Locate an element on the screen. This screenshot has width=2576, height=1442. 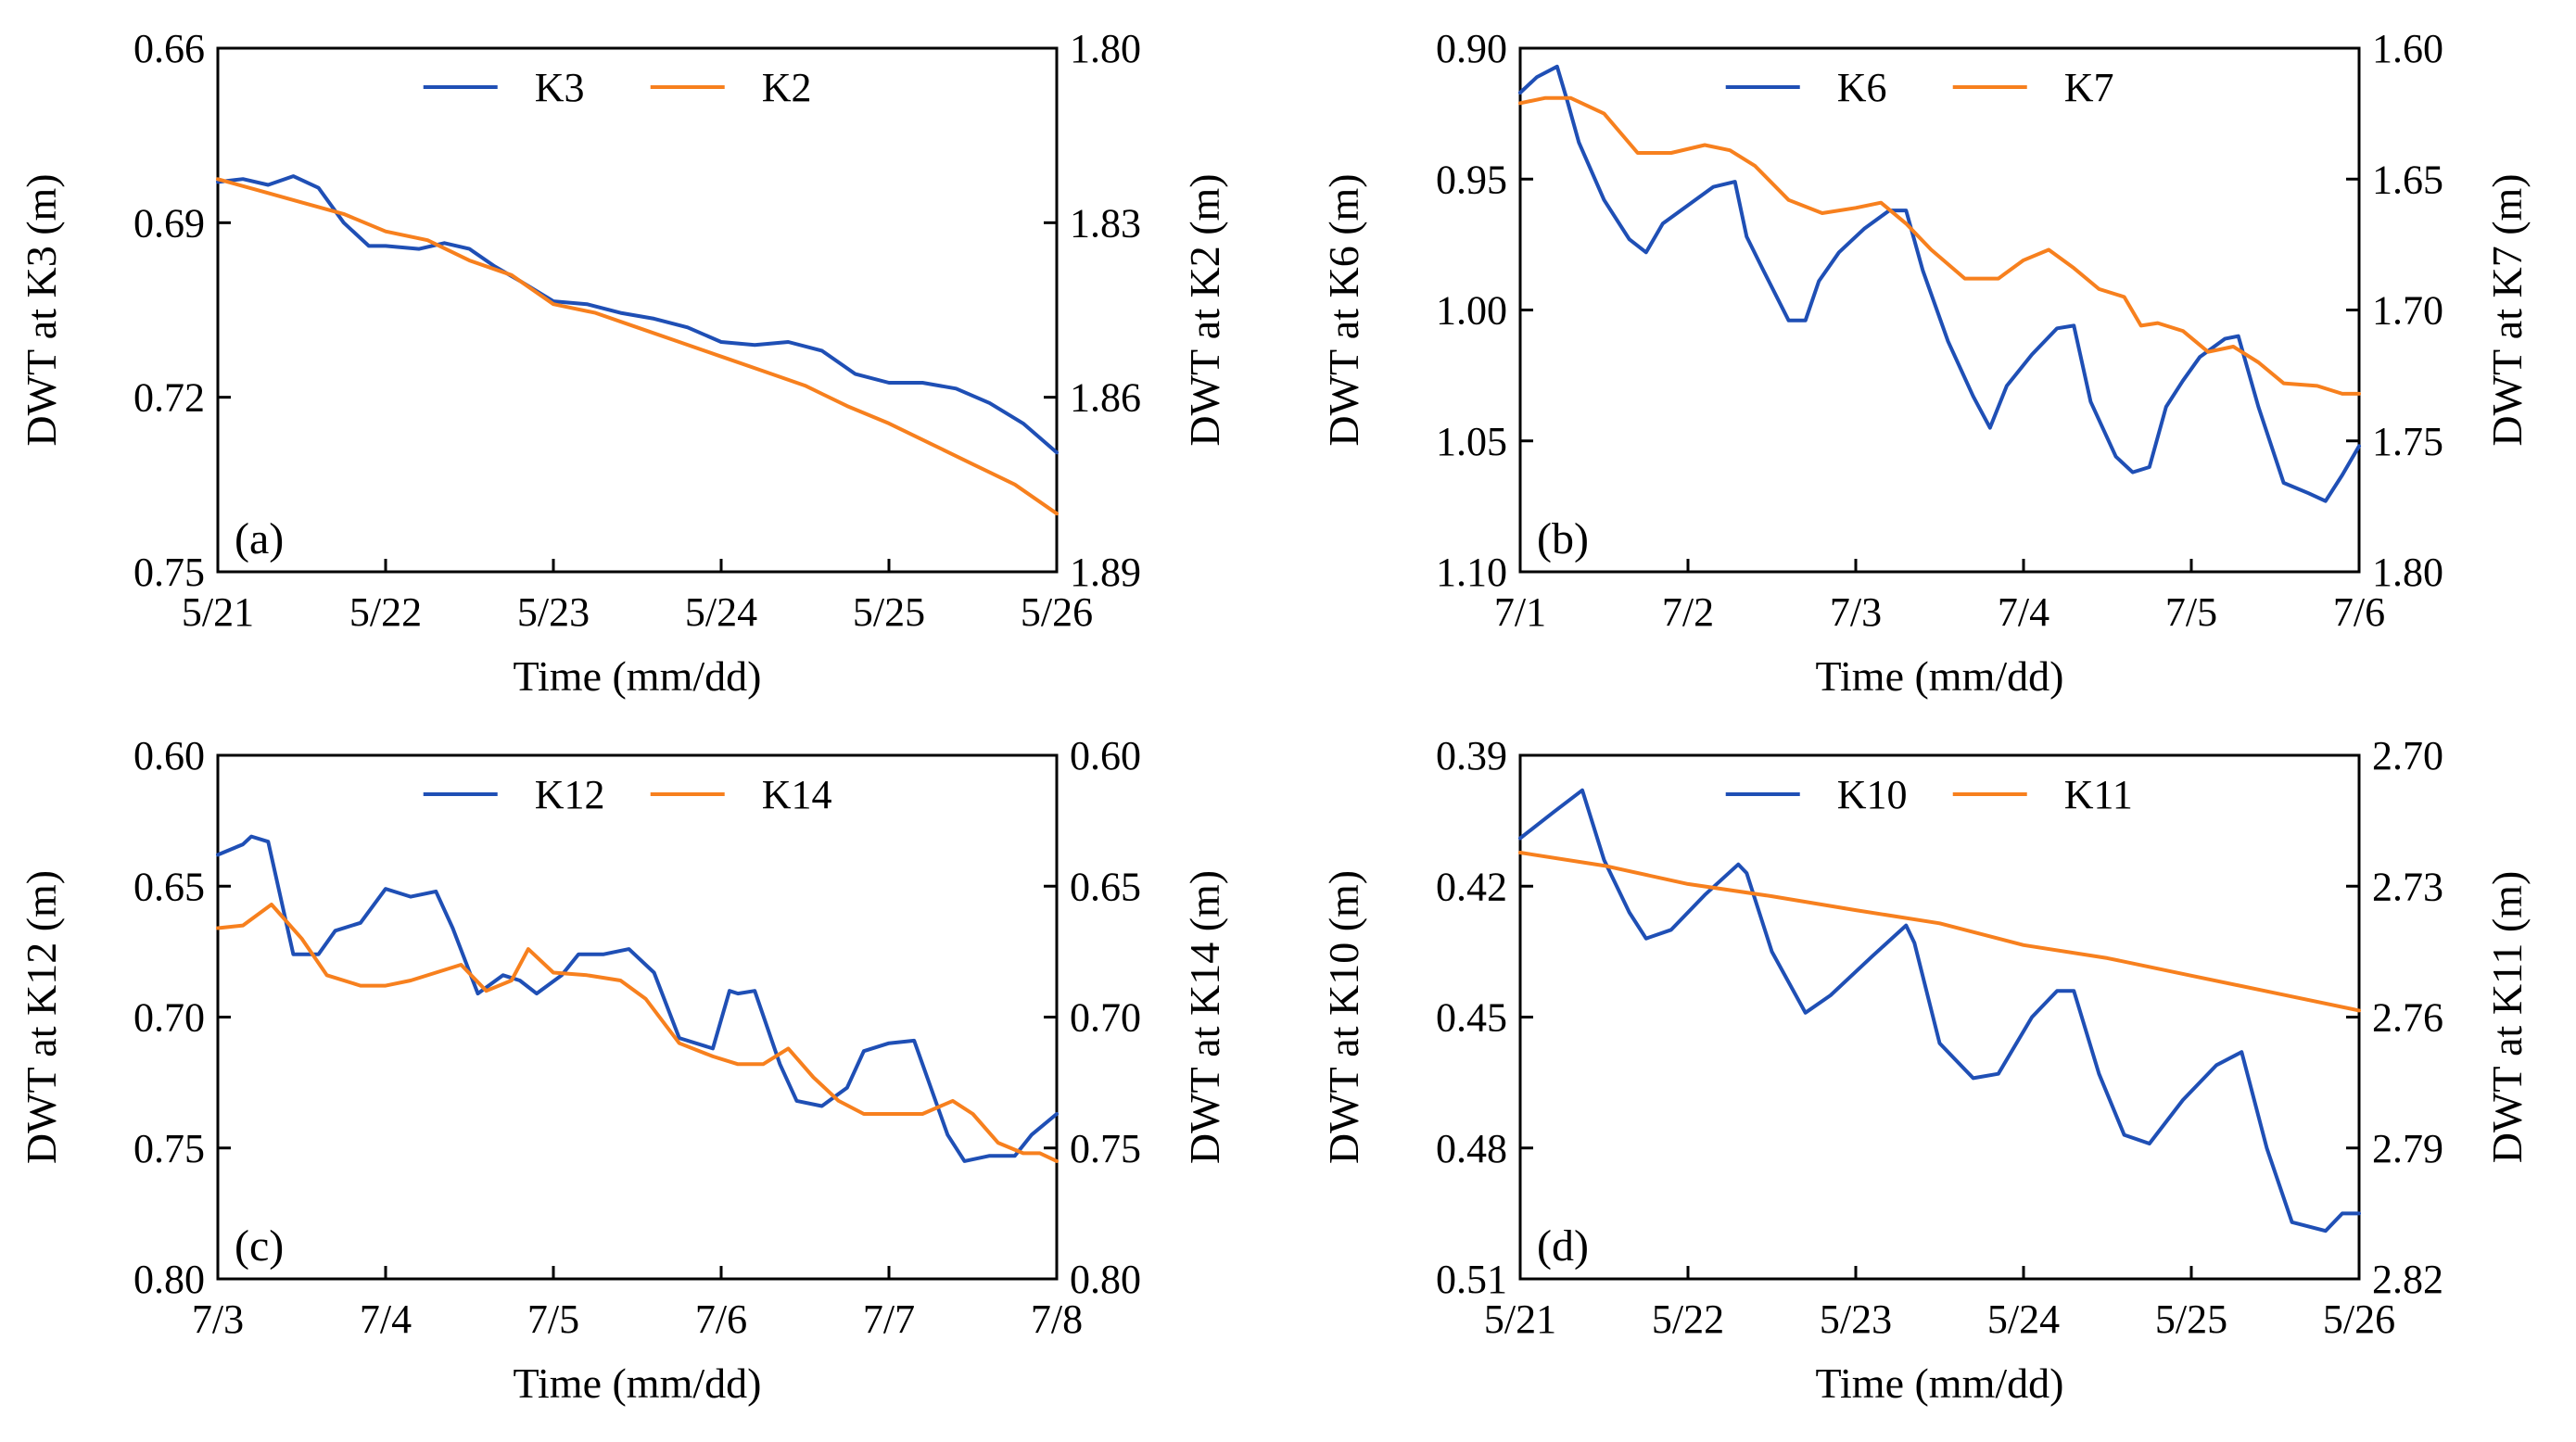
series-line-k6 is located at coordinates (1939, 283).